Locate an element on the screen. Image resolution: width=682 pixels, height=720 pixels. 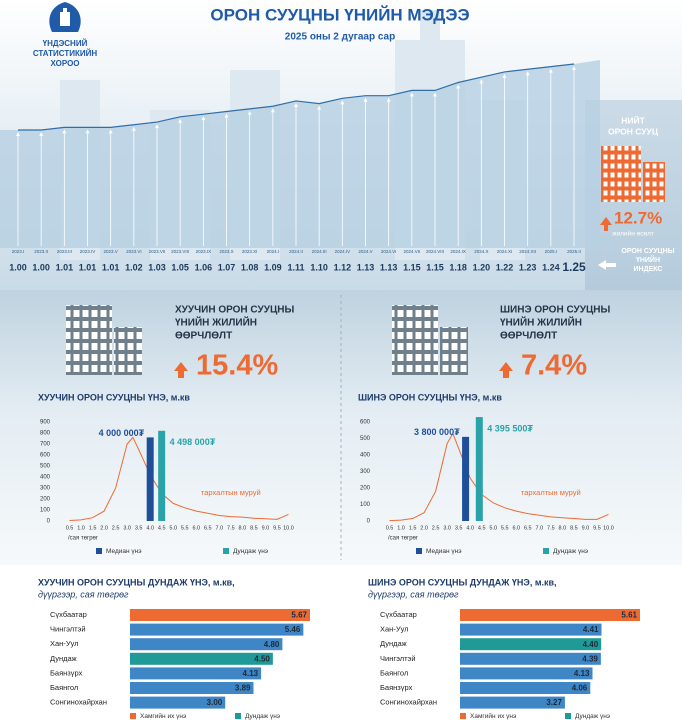
x-tick-label: 2024.X is located at coordinates (481, 251).